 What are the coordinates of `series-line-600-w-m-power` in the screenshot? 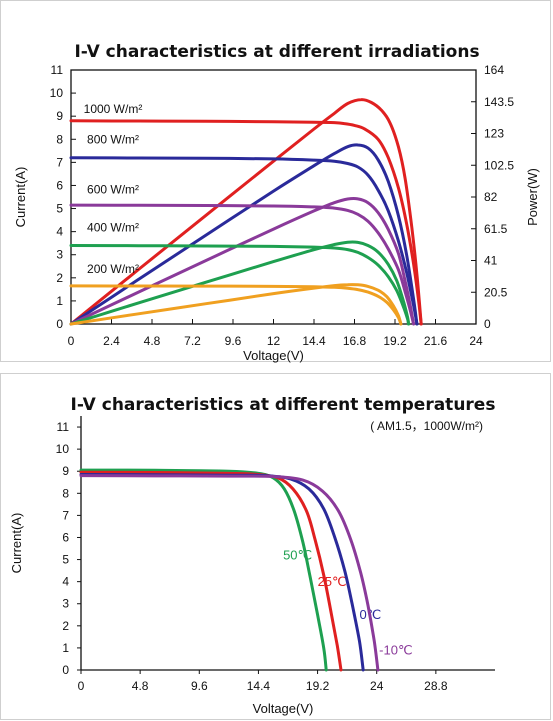 It's located at (242, 261).